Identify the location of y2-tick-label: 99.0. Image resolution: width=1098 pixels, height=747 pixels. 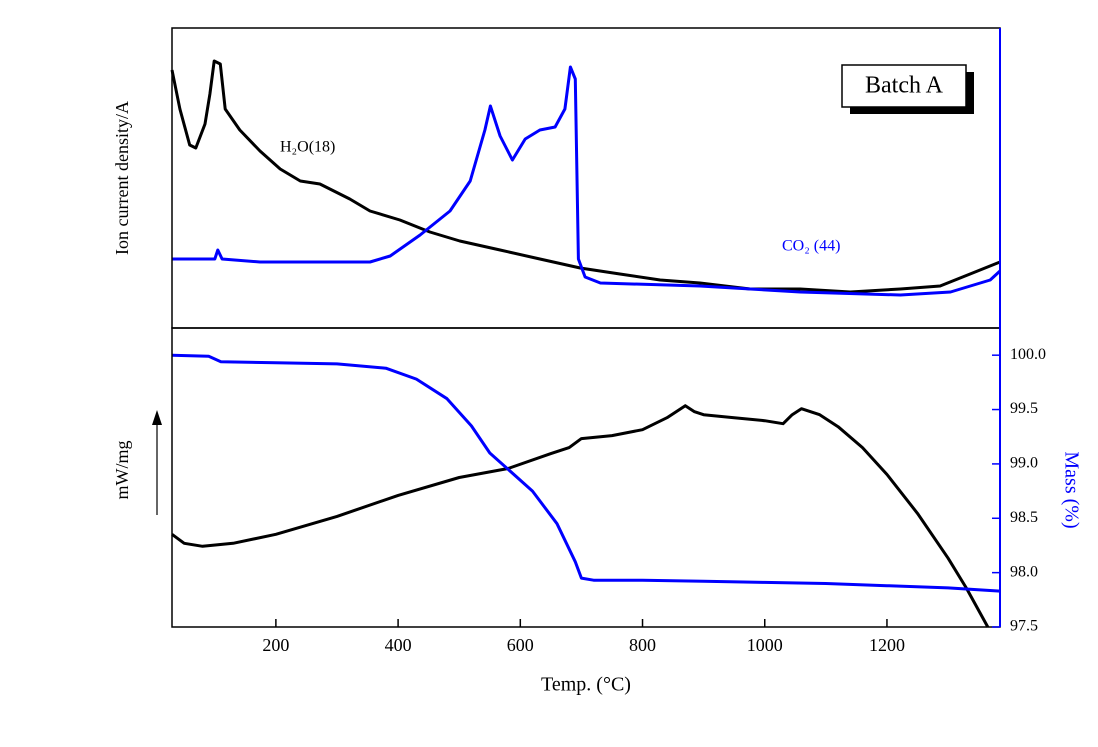
(1024, 463).